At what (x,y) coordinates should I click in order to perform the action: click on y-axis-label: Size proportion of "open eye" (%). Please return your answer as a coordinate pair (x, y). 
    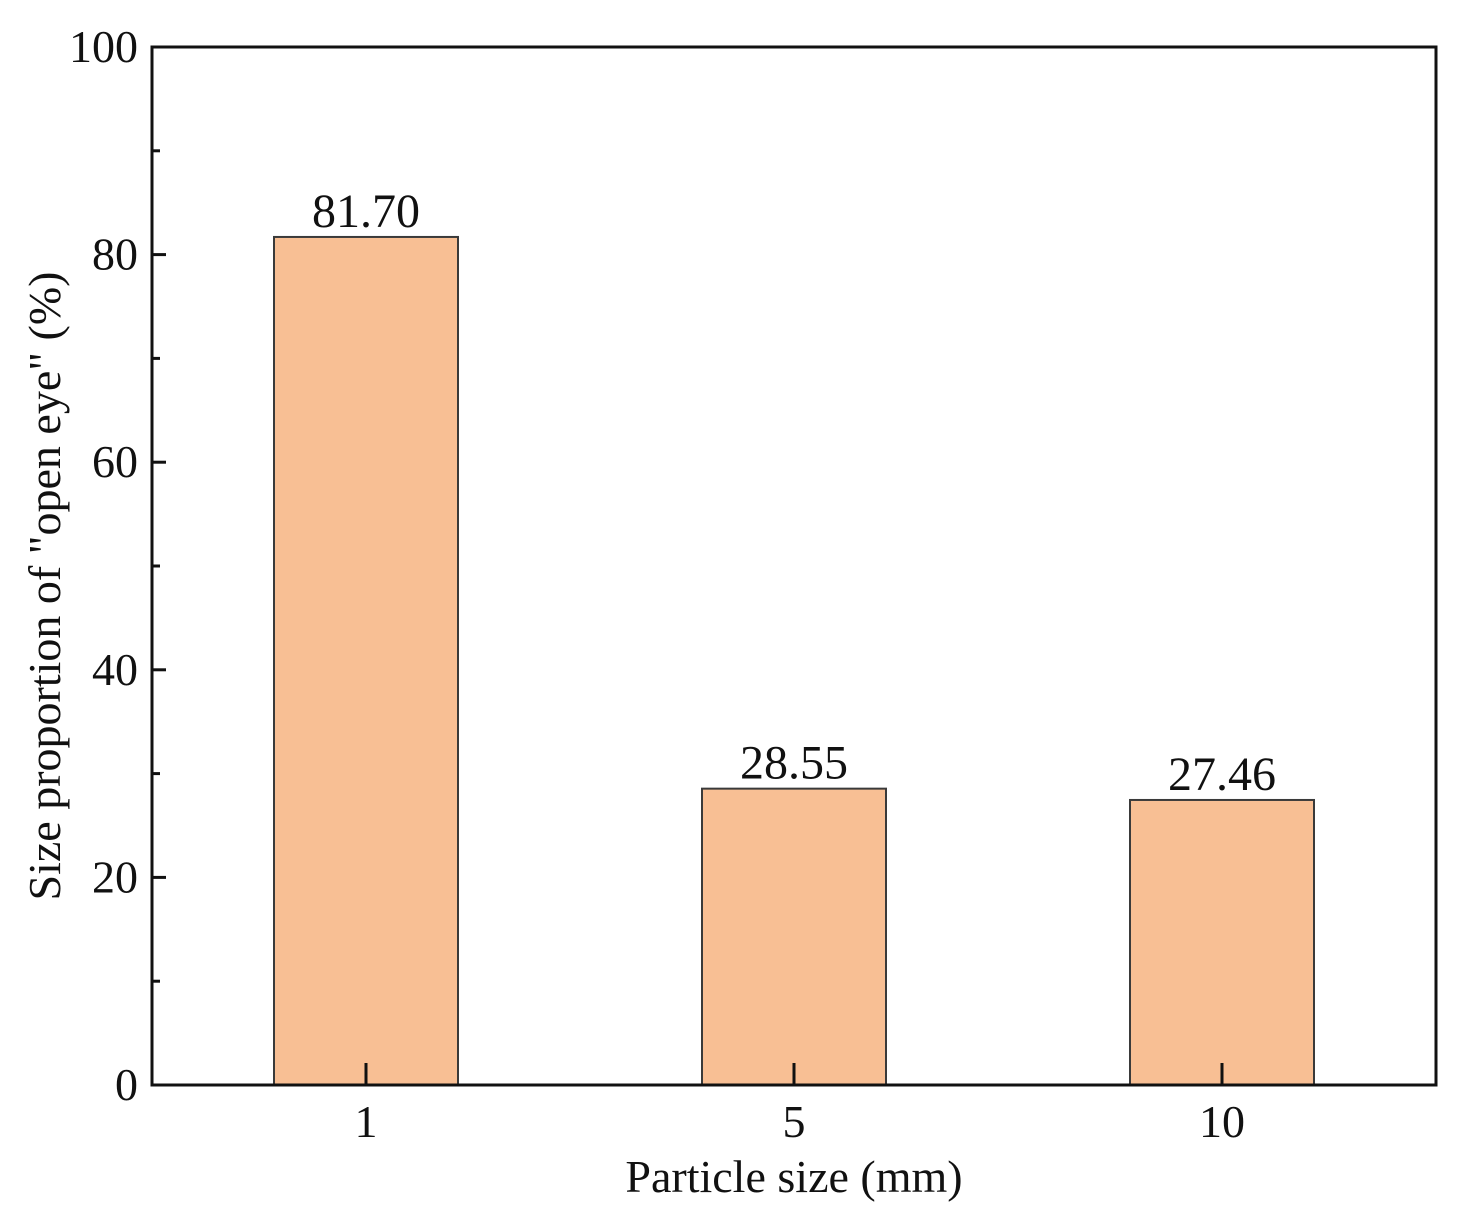
    Looking at the image, I should click on (44, 586).